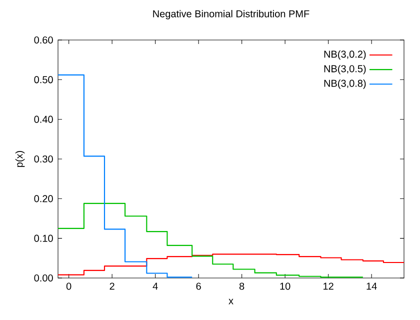 The height and width of the screenshot is (320, 420). What do you see at coordinates (231, 301) in the screenshot?
I see `x-axis-title: x` at bounding box center [231, 301].